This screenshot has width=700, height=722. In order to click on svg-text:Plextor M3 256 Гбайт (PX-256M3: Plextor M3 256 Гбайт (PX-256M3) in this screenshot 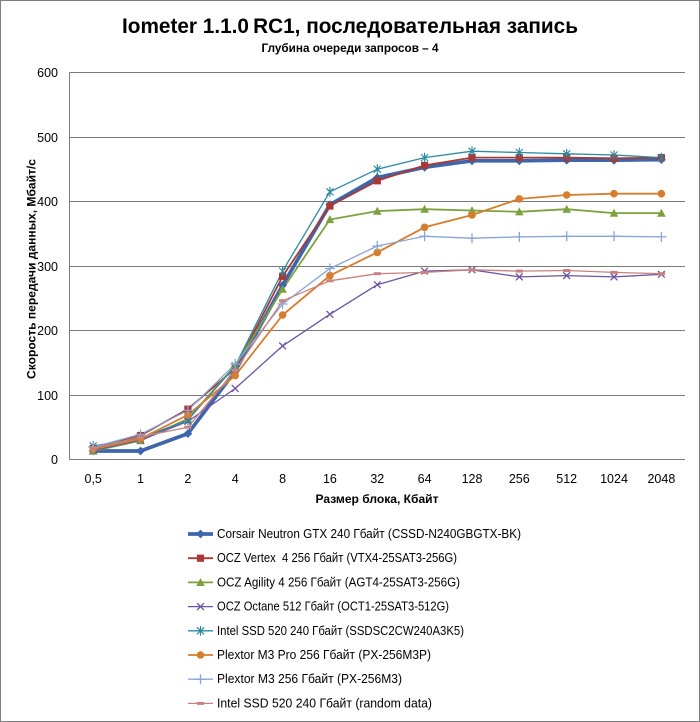, I will do `click(309, 679)`.